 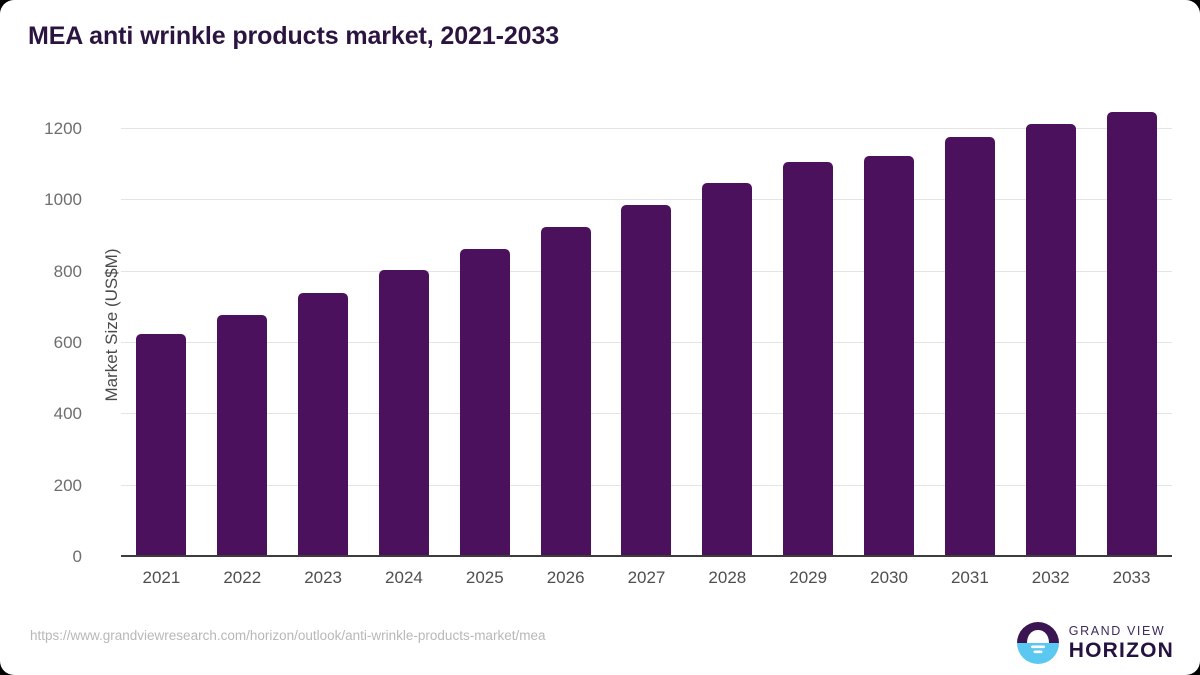 What do you see at coordinates (111, 325) in the screenshot?
I see `y-axis-title: Market Size (US$M)` at bounding box center [111, 325].